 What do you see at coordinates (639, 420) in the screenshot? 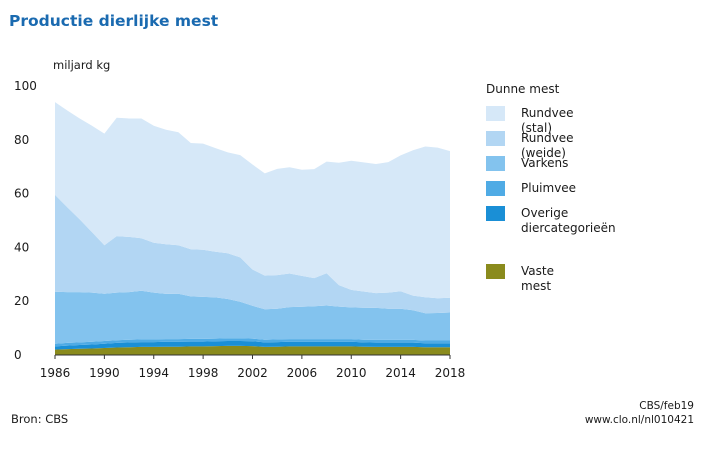
I see `credit-link: www.clo.nl/nl010421` at bounding box center [639, 420].